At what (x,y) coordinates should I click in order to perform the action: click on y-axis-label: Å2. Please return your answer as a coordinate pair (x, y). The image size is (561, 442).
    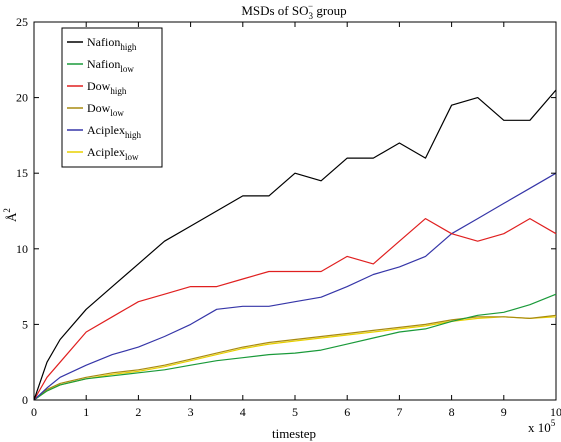
    Looking at the image, I should click on (10, 215).